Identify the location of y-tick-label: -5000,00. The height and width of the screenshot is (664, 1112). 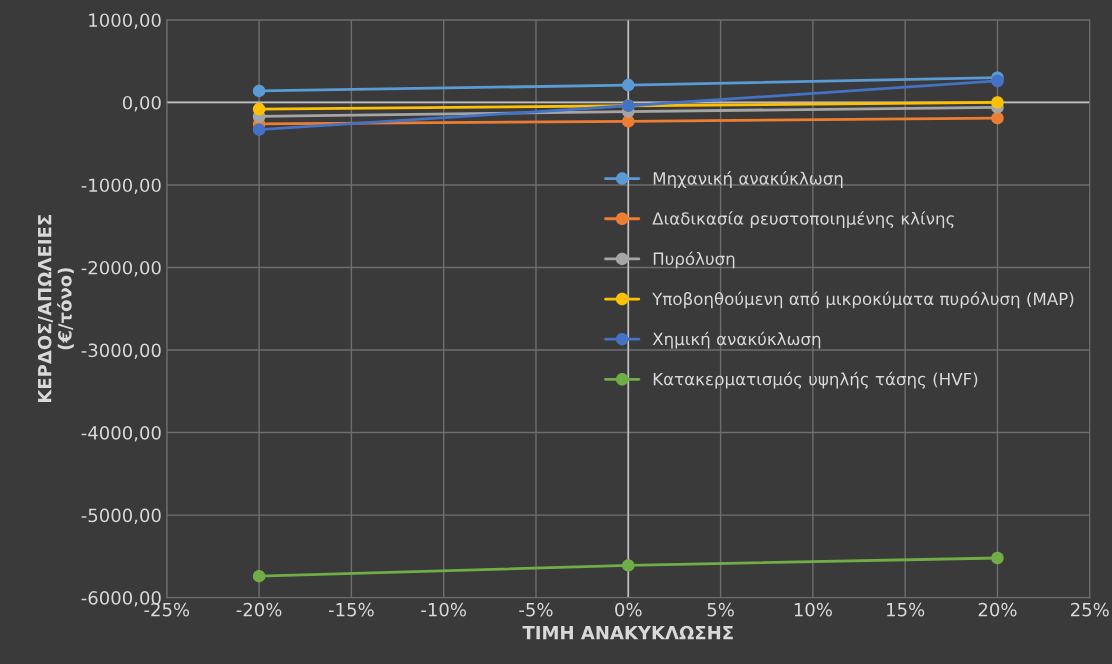
(121, 516).